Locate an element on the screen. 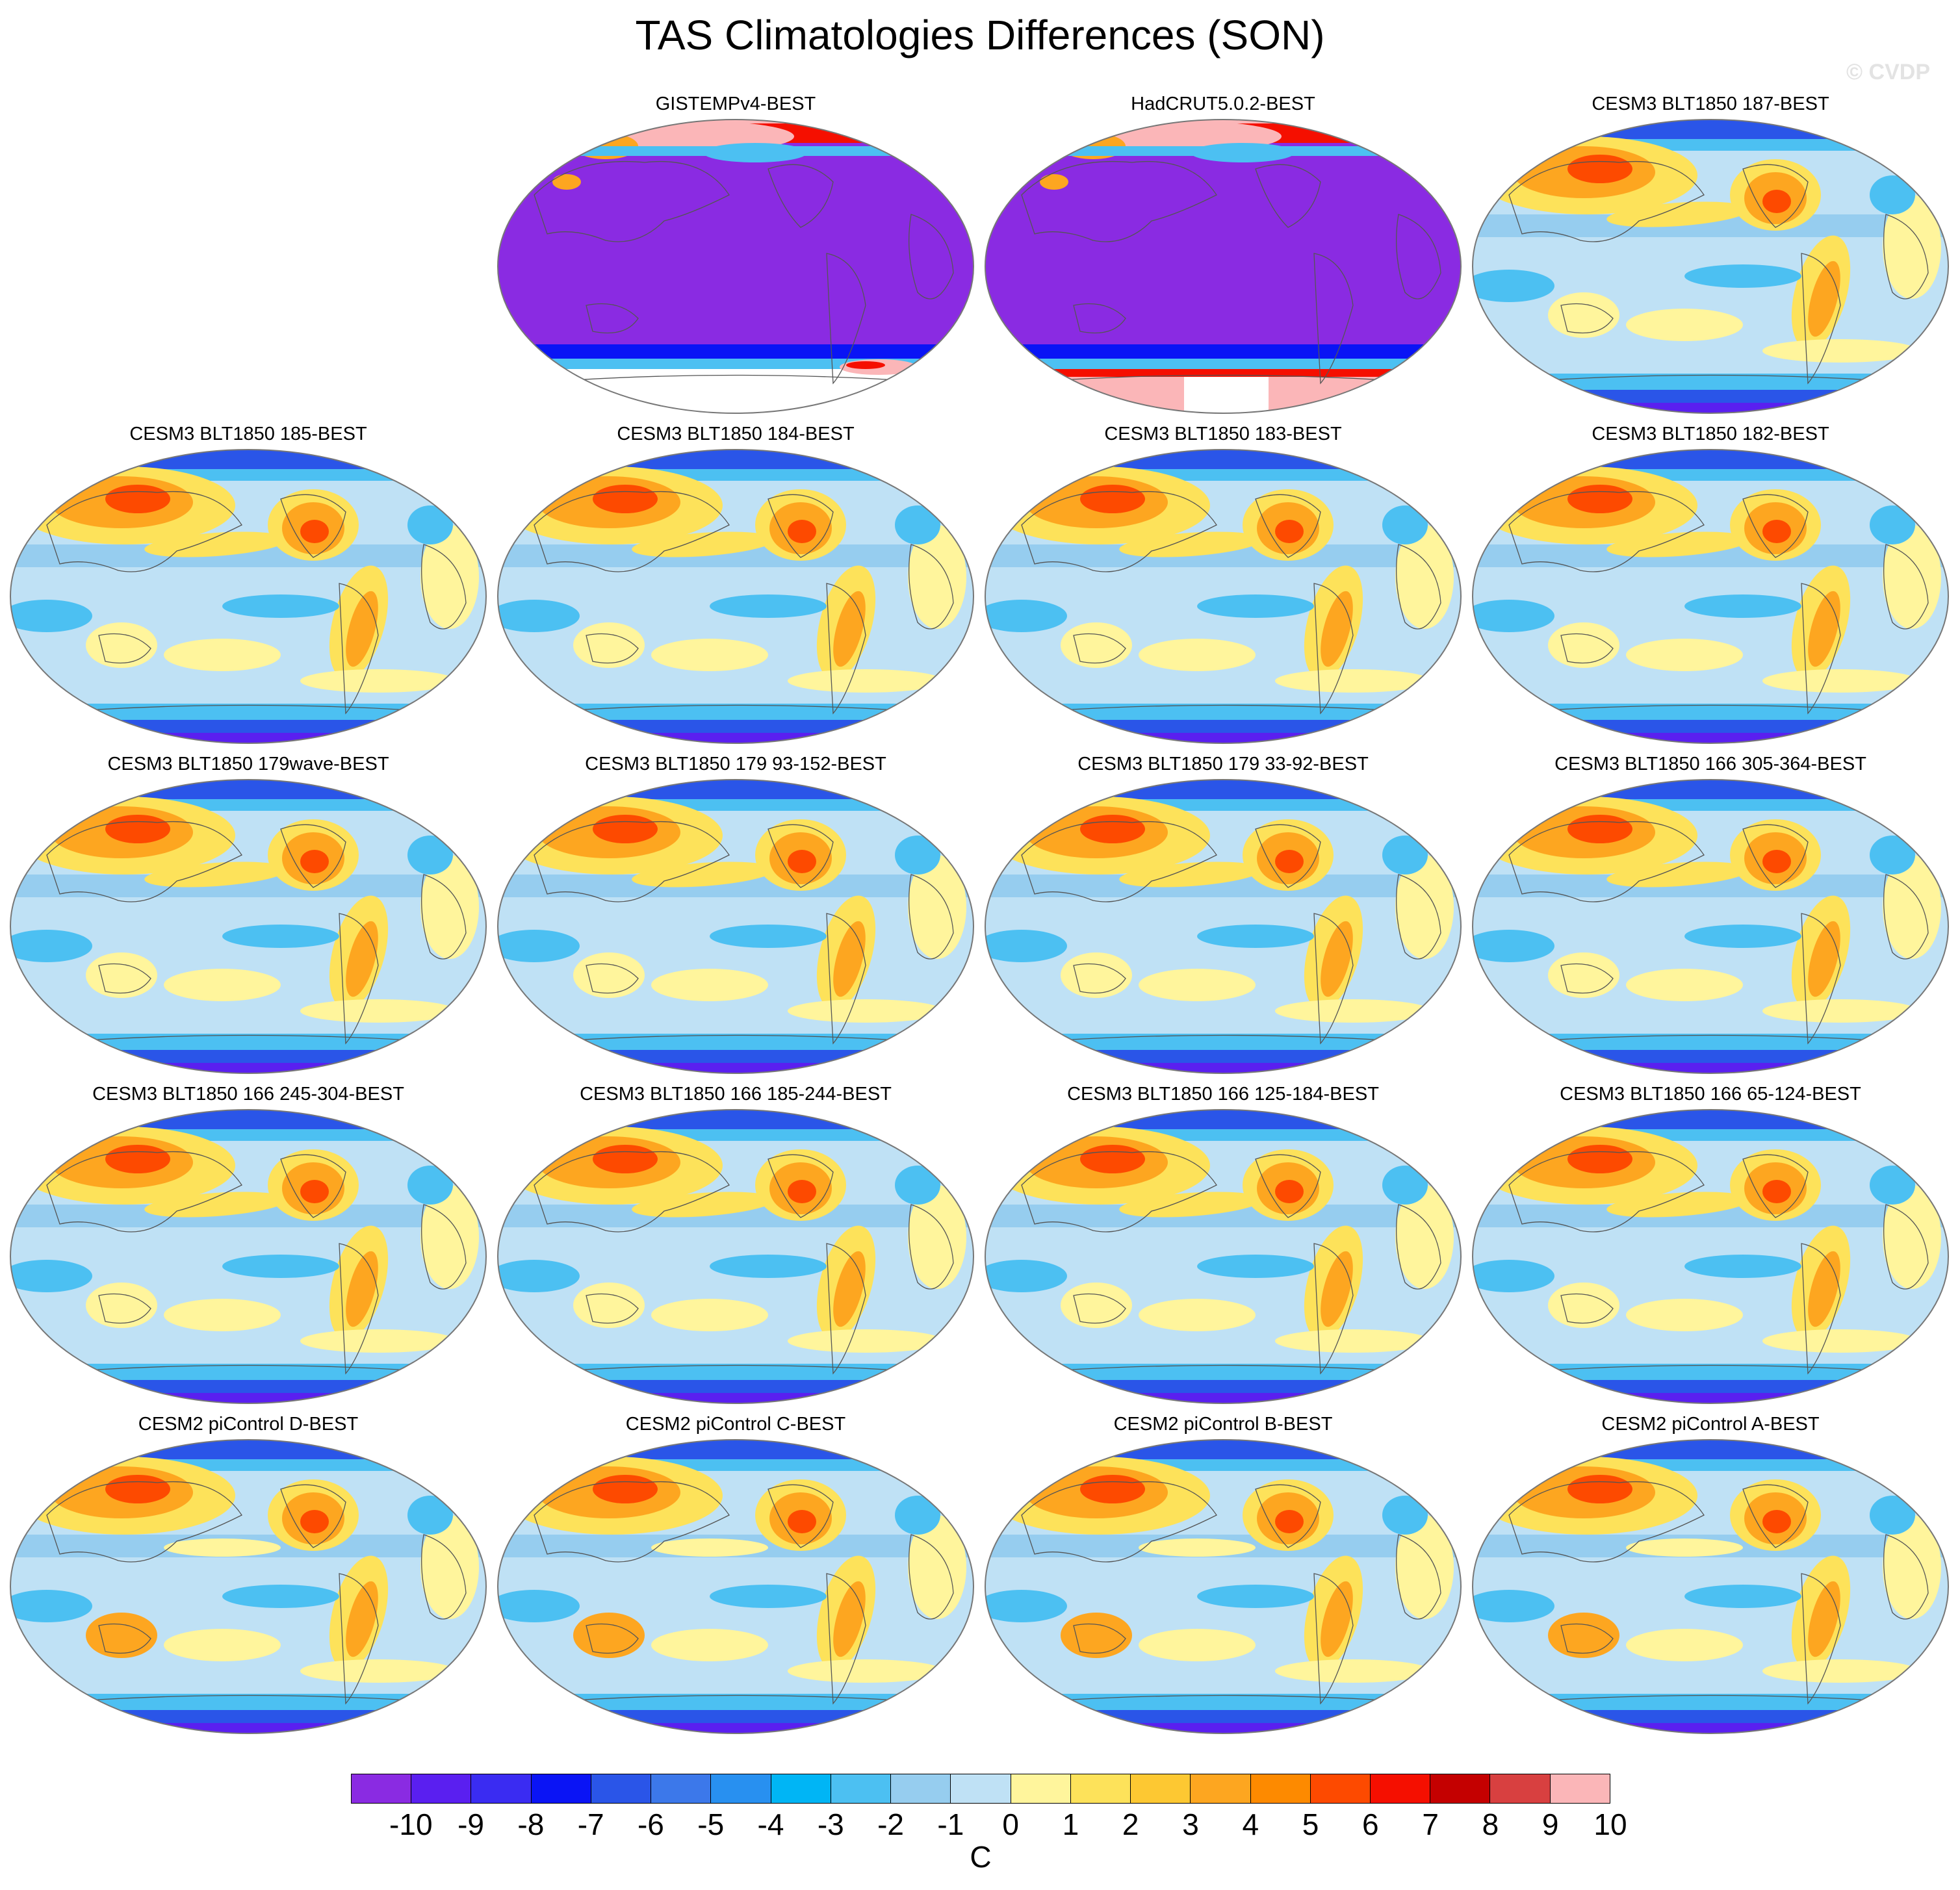 The height and width of the screenshot is (1890, 1960). map-panel: CESM3 BLT1850 166 65-124-BEST is located at coordinates (1710, 1244).